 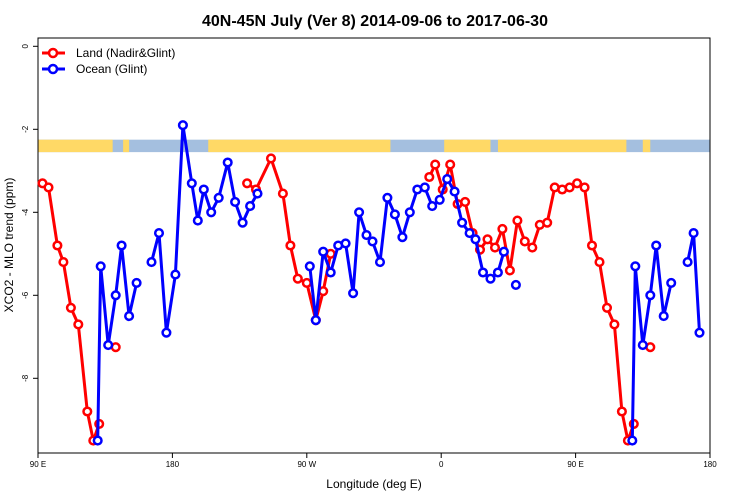 What do you see at coordinates (306, 464) in the screenshot?
I see `x-tick-label: 90 W` at bounding box center [306, 464].